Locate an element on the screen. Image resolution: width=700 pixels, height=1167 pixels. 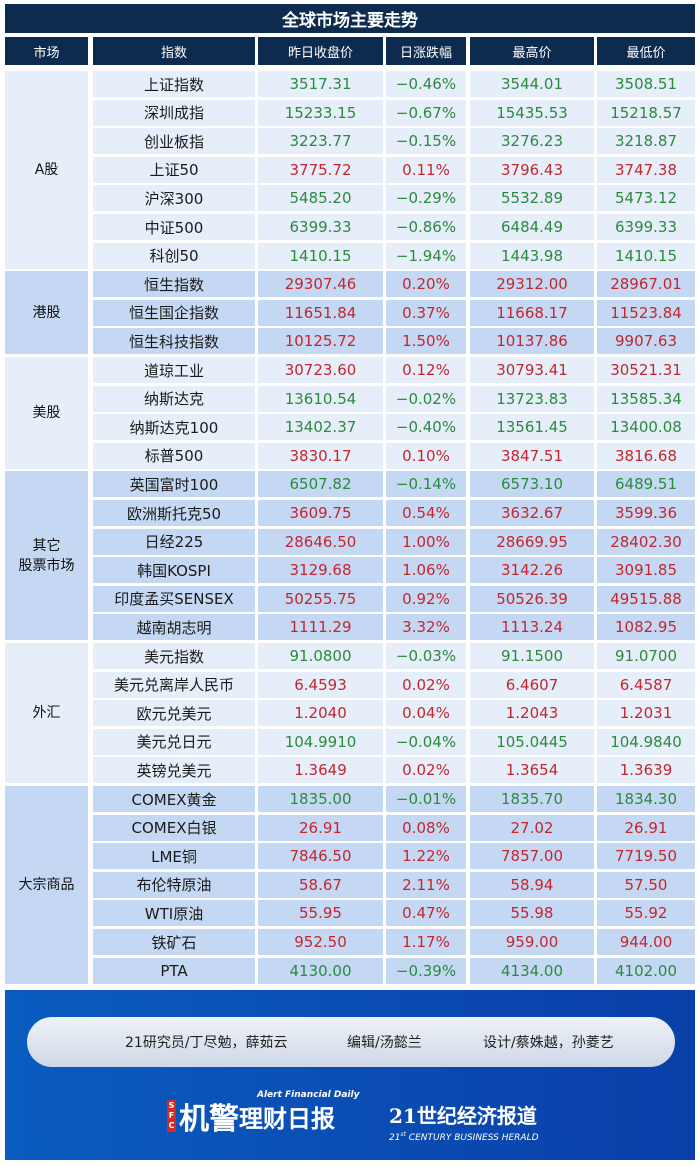
daily-change: −1.94% is located at coordinates (426, 255).